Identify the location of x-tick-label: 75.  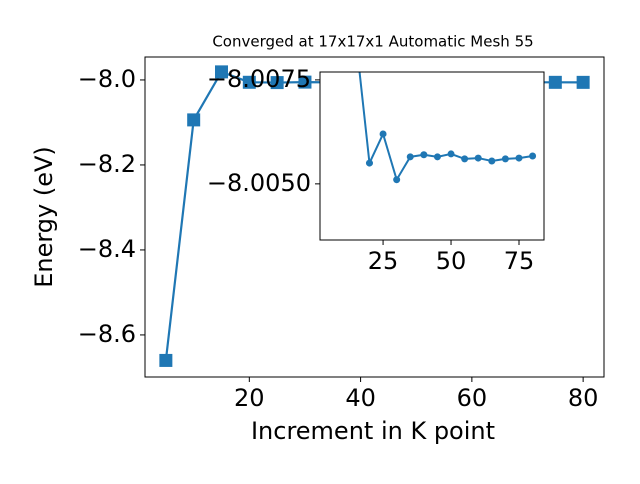
(519, 261).